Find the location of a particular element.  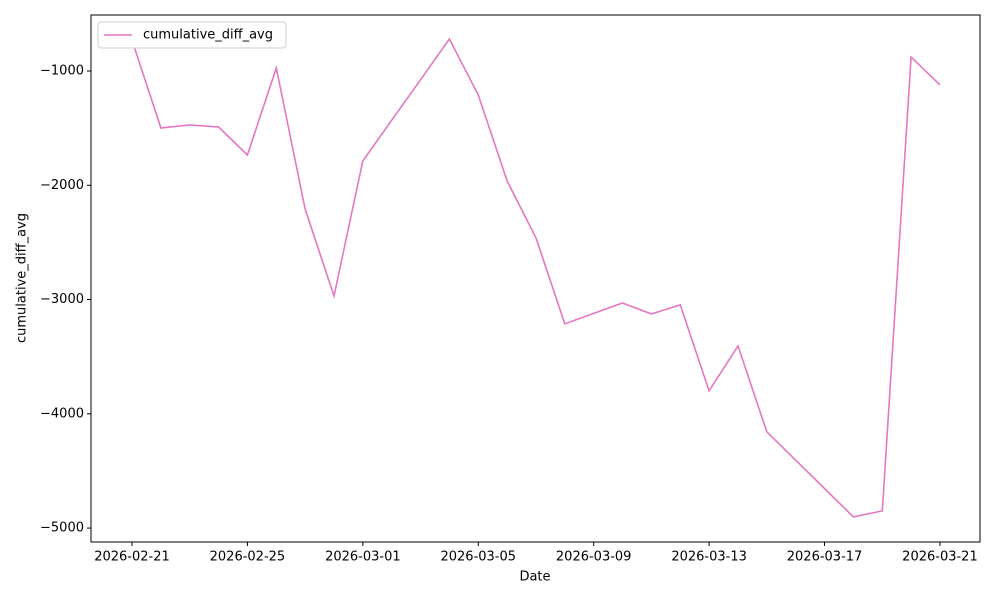

legend-box is located at coordinates (192, 35).